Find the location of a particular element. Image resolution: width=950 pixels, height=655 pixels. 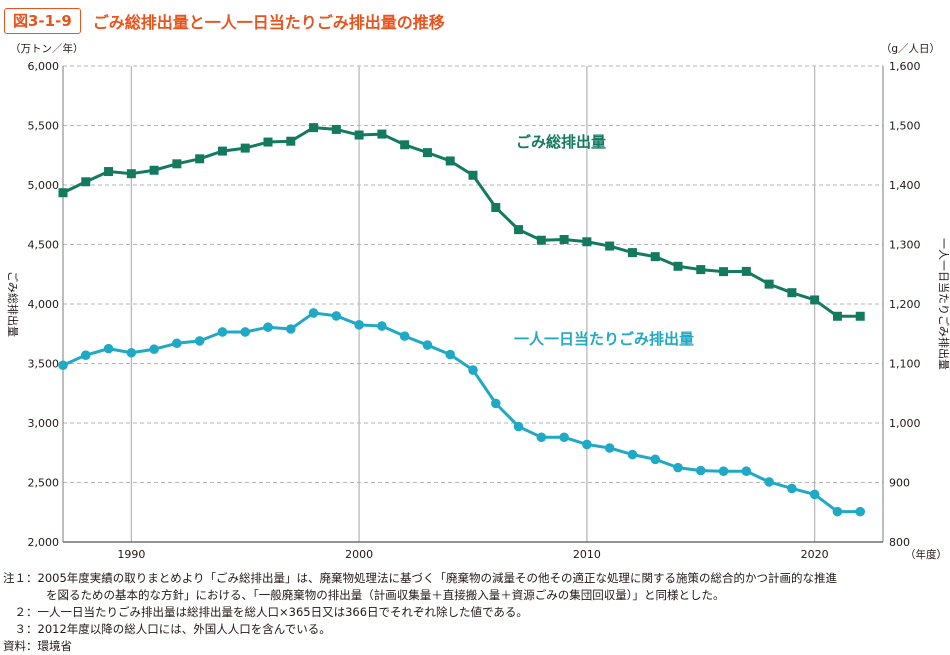

right-tick-label: 1,100 is located at coordinates (905, 364).